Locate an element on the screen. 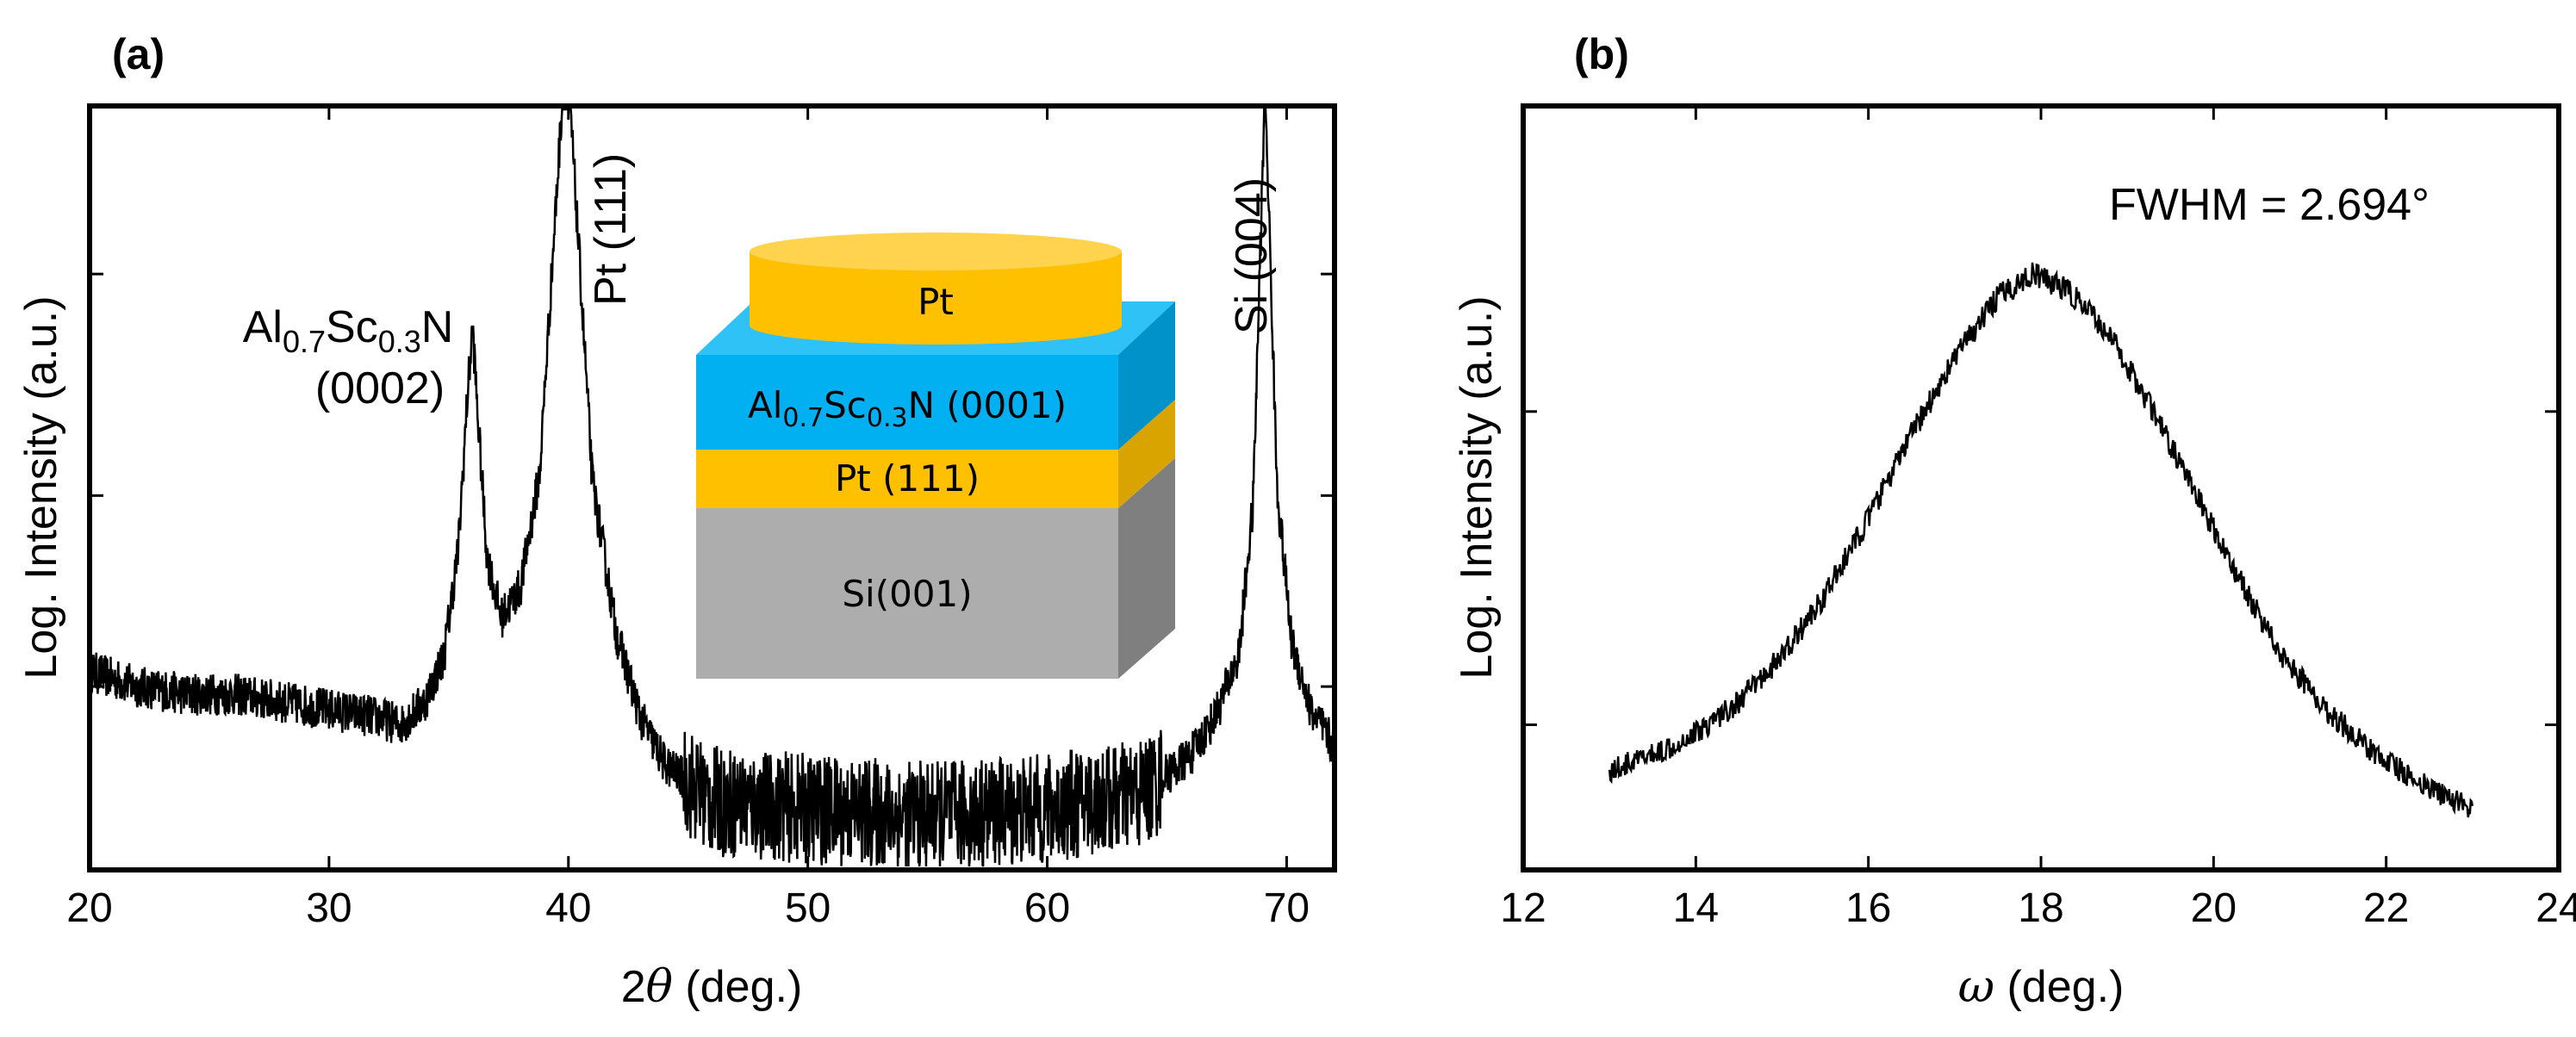 The image size is (2576, 1037). si-substrate-label: Si(001) is located at coordinates (907, 594).